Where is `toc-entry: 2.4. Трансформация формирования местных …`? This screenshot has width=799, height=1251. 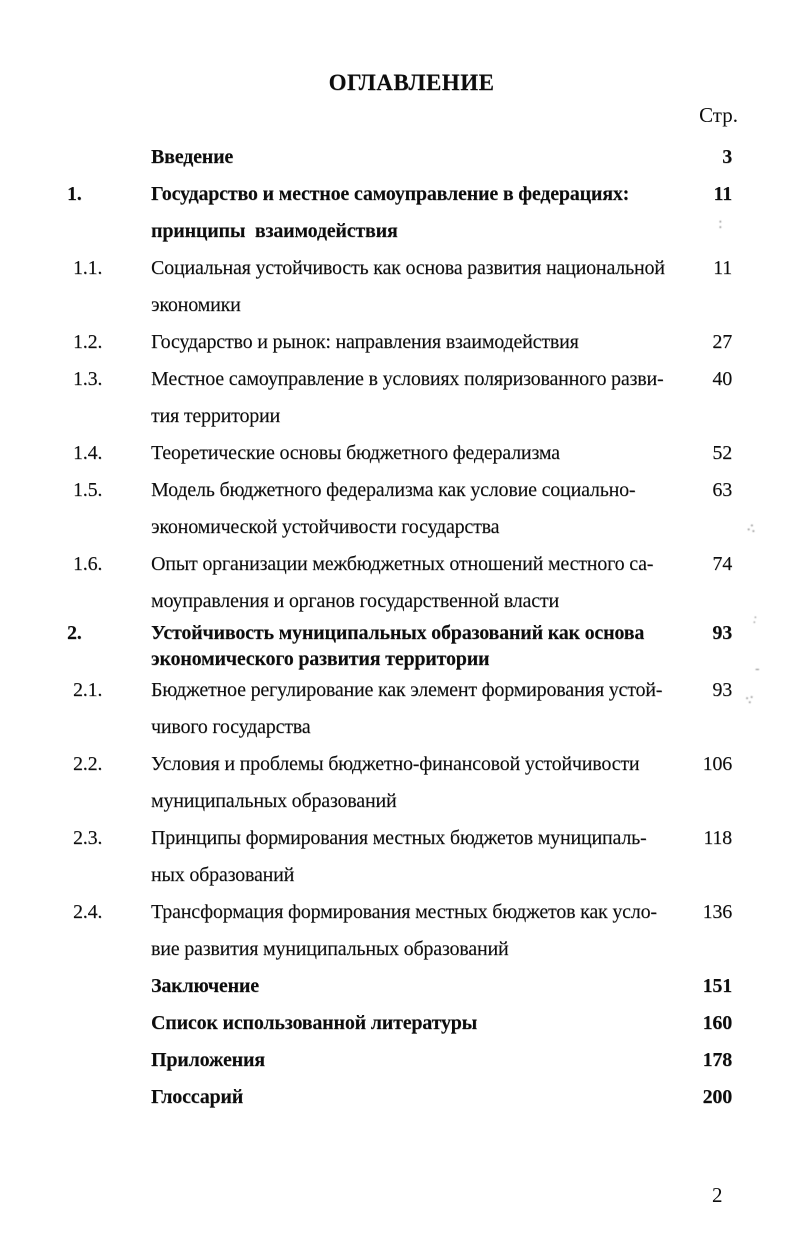 toc-entry: 2.4. Трансформация формирования местных … is located at coordinates (399, 931).